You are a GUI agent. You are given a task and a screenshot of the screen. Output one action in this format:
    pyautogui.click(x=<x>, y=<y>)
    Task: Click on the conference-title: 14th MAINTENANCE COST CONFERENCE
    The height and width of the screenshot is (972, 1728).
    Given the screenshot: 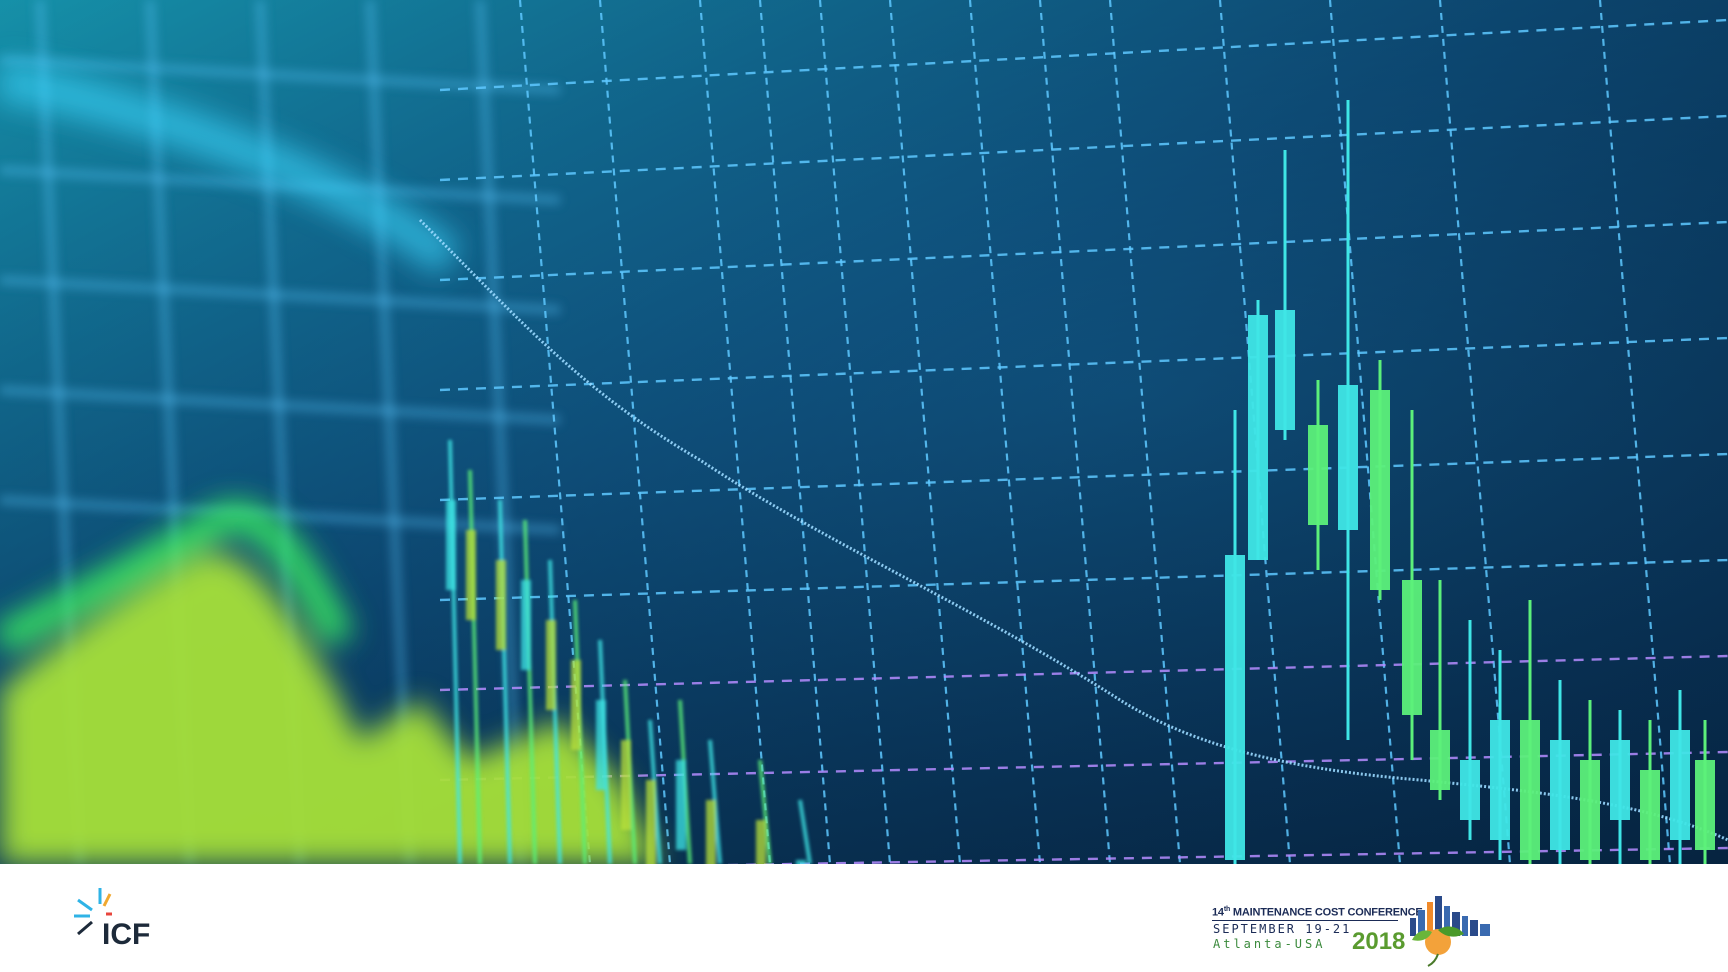 What is the action you would take?
    pyautogui.click(x=1317, y=912)
    